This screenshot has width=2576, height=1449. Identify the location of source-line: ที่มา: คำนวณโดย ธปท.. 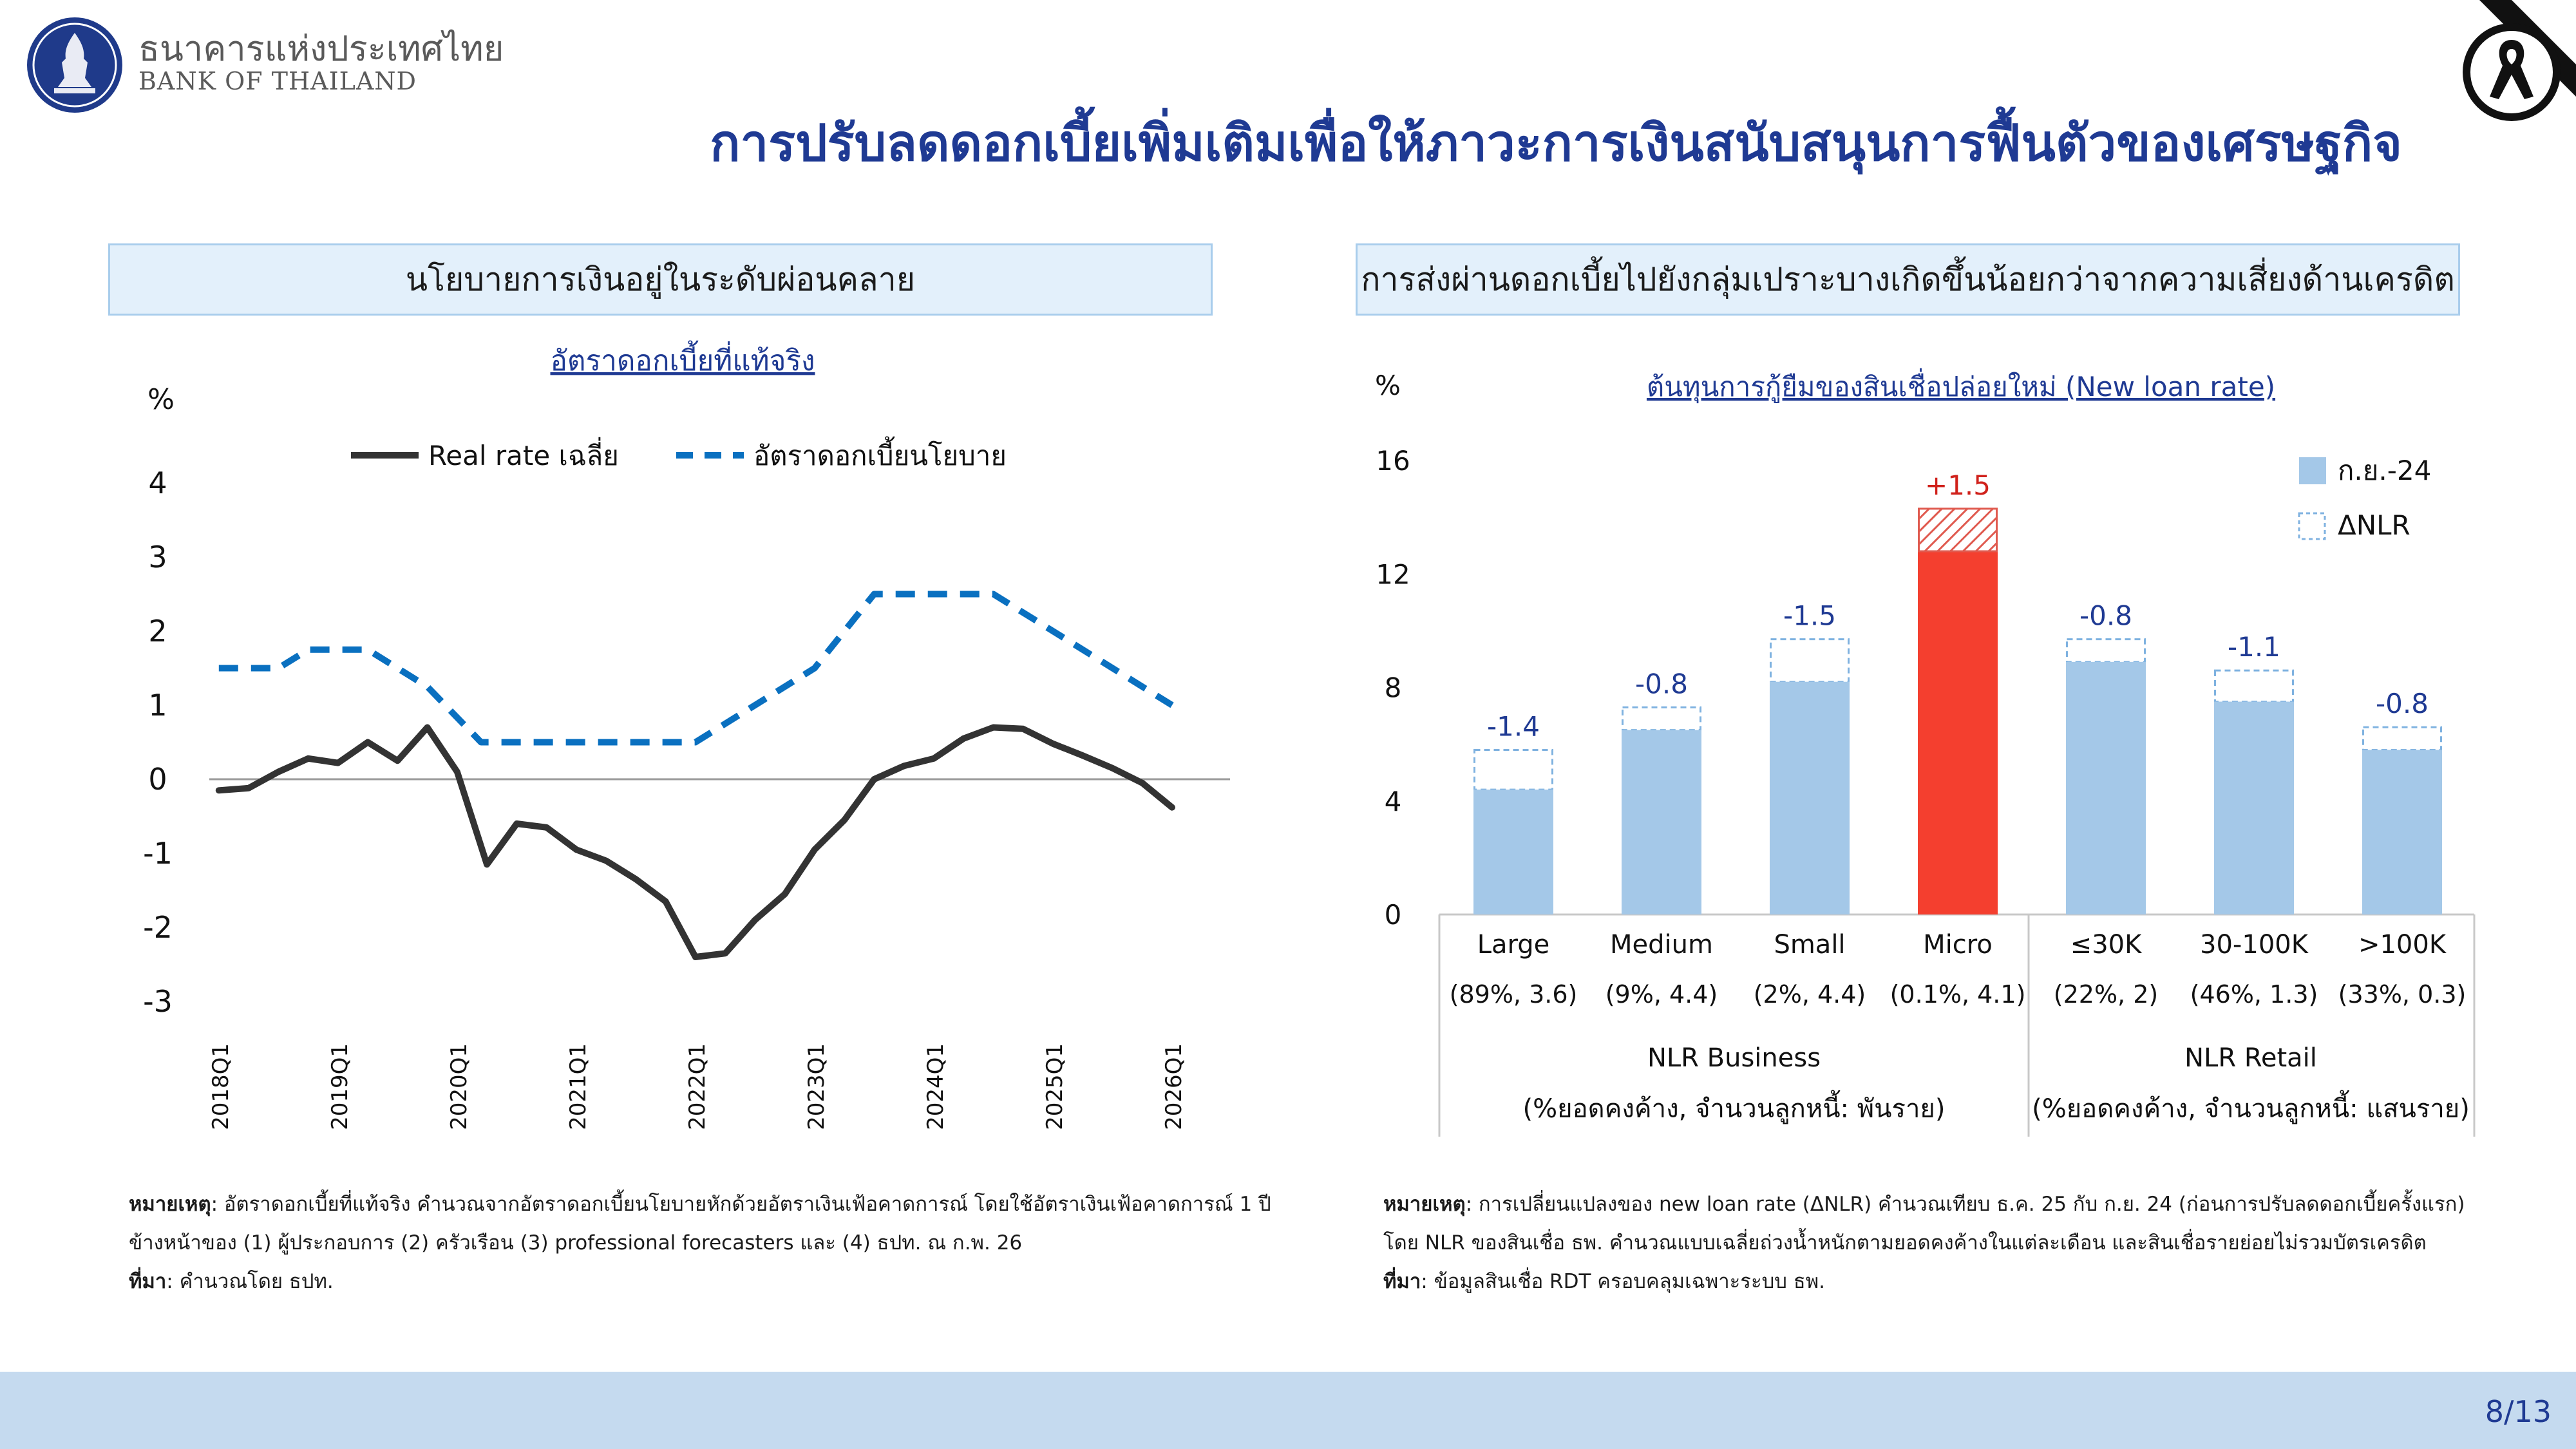
(700, 1282).